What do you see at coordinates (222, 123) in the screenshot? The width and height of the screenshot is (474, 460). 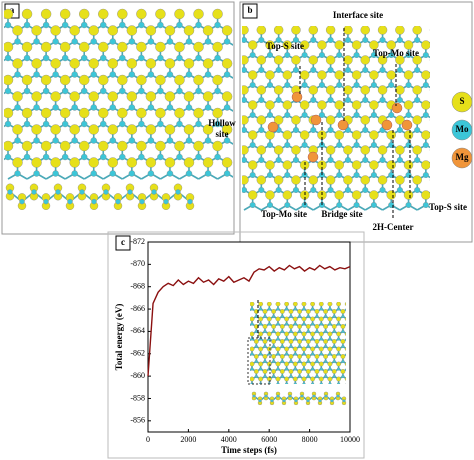 I see `annotation: Hollow` at bounding box center [222, 123].